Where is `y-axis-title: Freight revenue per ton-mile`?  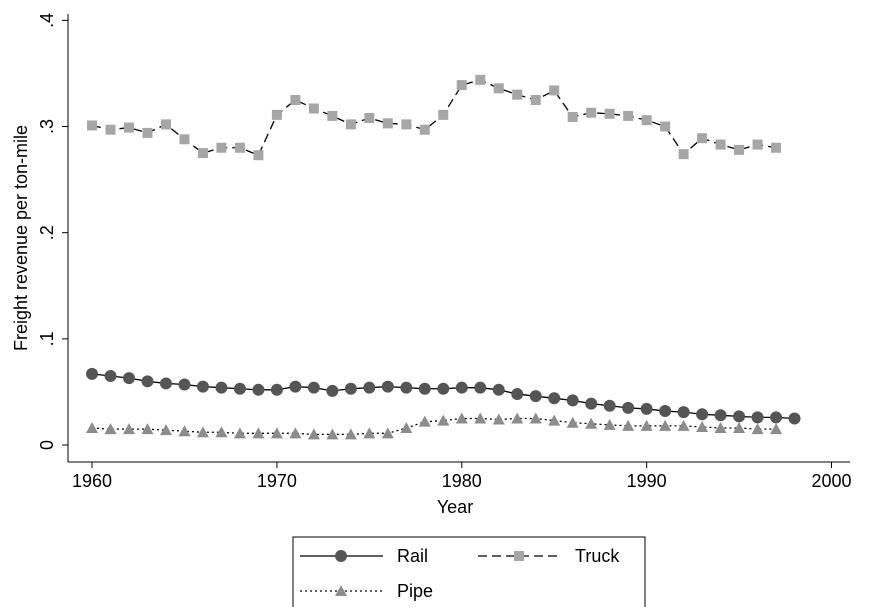
y-axis-title: Freight revenue per ton-mile is located at coordinates (21, 238).